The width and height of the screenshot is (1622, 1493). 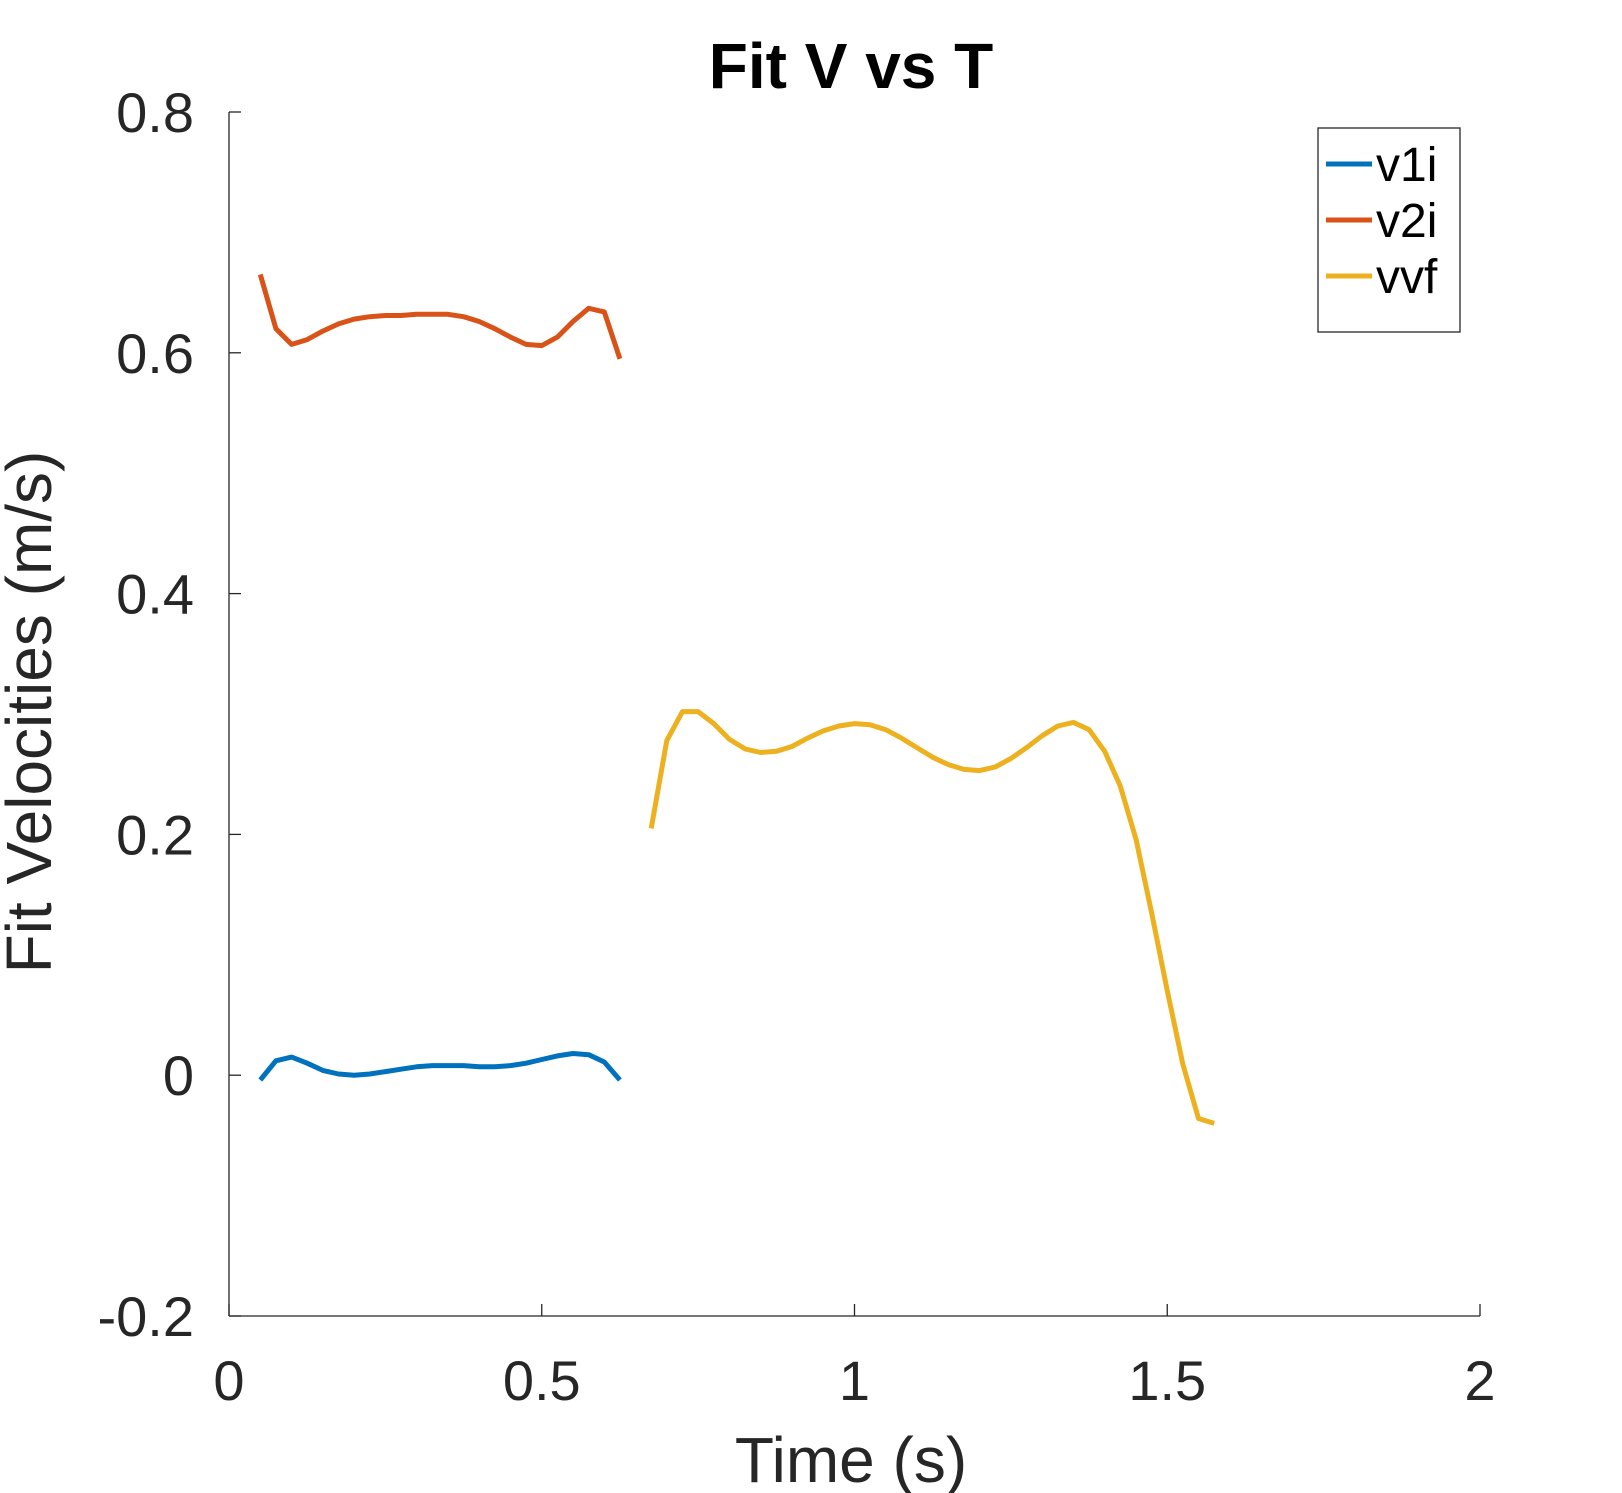 I want to click on y-tick-label: 0.6, so click(x=155, y=353).